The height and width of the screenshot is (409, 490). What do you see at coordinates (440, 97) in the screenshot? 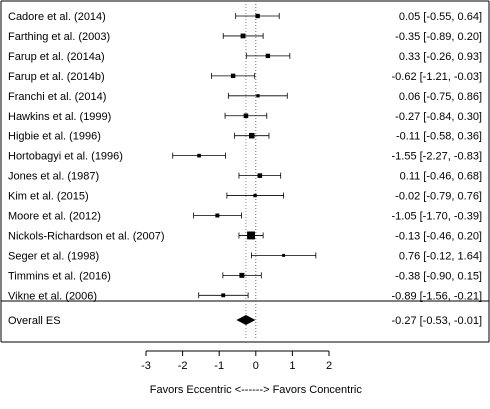
I see `effect-size-label: 0.06 [-0.75, 0.86]` at bounding box center [440, 97].